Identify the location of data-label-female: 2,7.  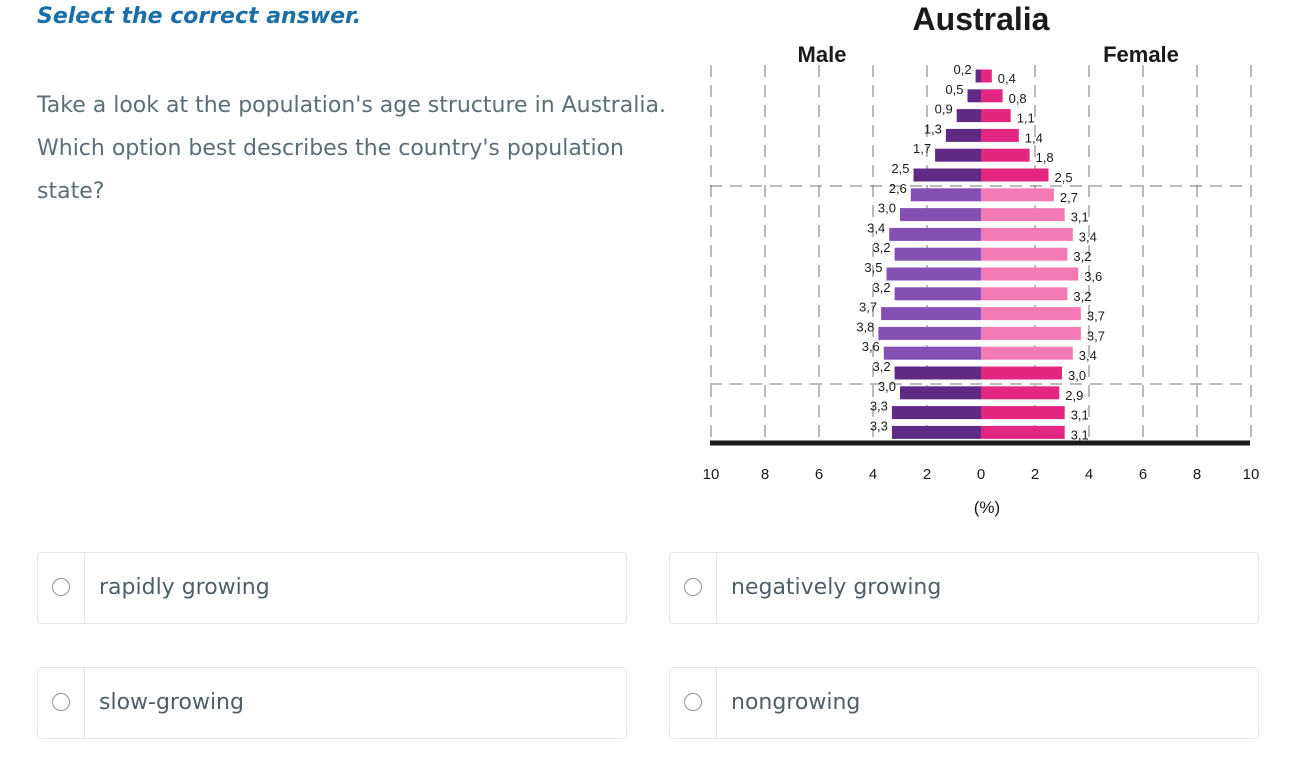
(1069, 197).